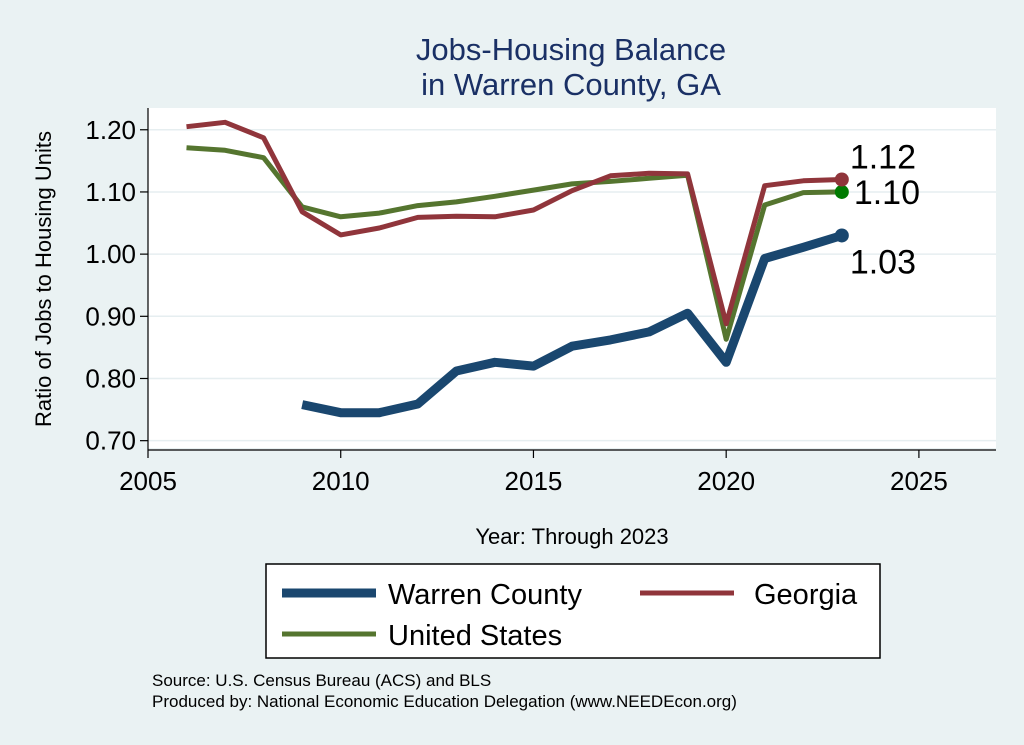  Describe the element at coordinates (148, 481) in the screenshot. I see `x-tick-label: 2005` at that location.